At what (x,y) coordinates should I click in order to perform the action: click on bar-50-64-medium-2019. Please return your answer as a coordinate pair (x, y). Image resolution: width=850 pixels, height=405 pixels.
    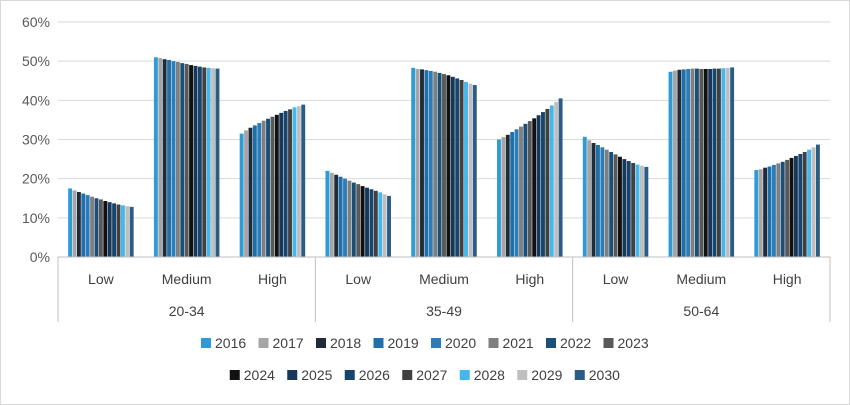
    Looking at the image, I should click on (683, 163).